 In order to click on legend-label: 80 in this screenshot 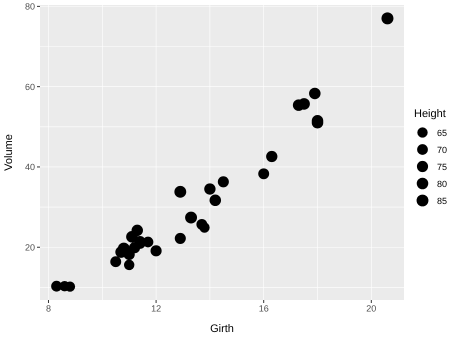, I will do `click(442, 183)`.